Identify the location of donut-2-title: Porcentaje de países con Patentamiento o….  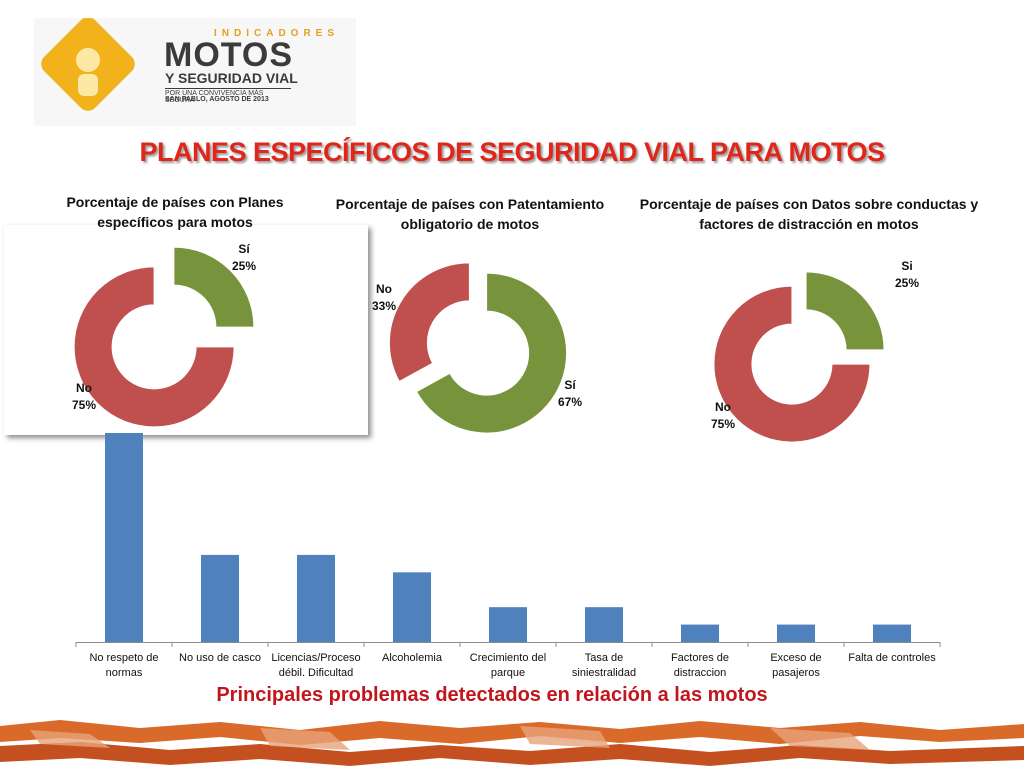
(470, 214).